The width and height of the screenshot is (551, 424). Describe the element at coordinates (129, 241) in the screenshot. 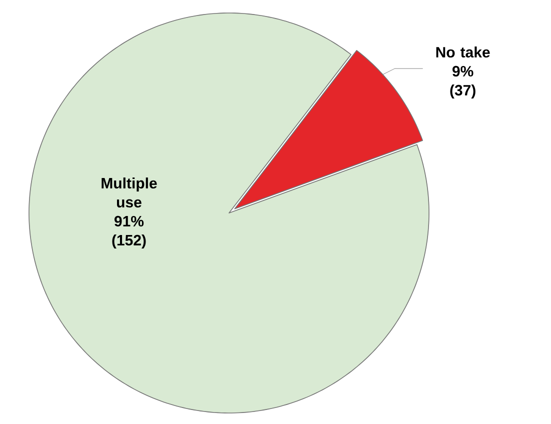

I see `text: (152)` at that location.